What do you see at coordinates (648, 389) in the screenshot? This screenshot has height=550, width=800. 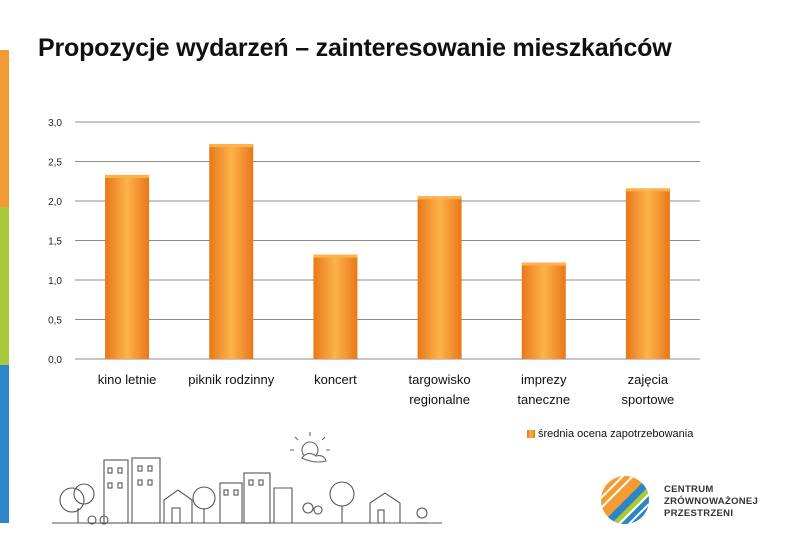 I see `x-tick-label: zajęcia sportowe` at bounding box center [648, 389].